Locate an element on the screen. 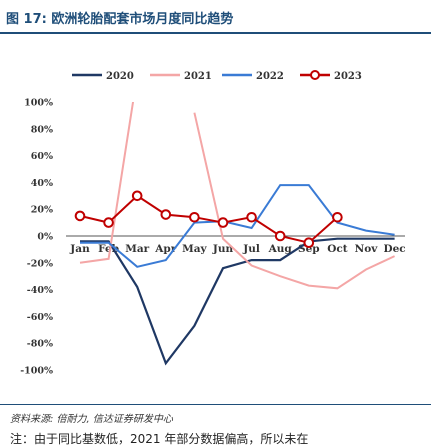 The width and height of the screenshot is (431, 447). y-tick-label: -100% is located at coordinates (36, 371).